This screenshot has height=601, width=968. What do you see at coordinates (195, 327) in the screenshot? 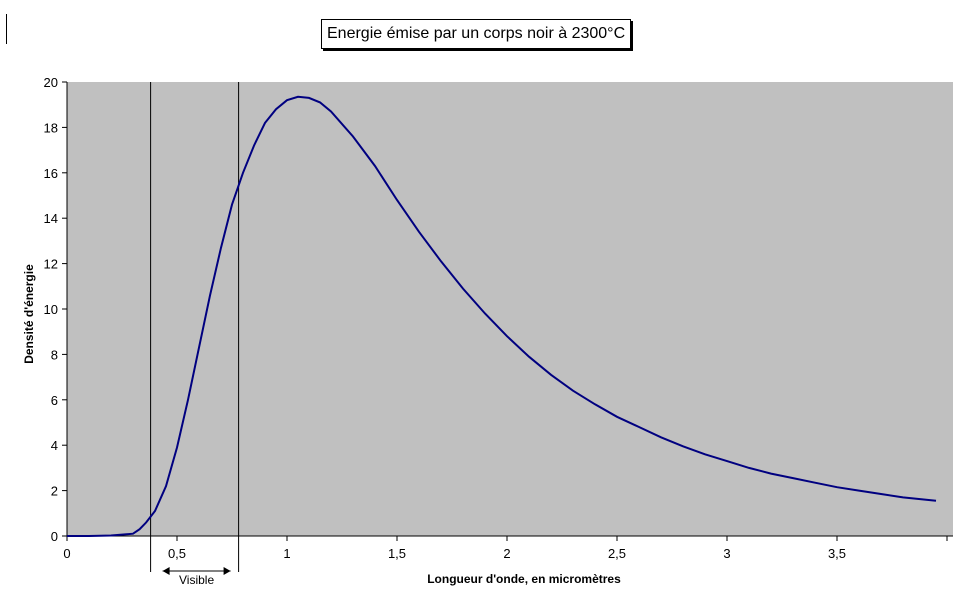
I see `visible-range-markers` at bounding box center [195, 327].